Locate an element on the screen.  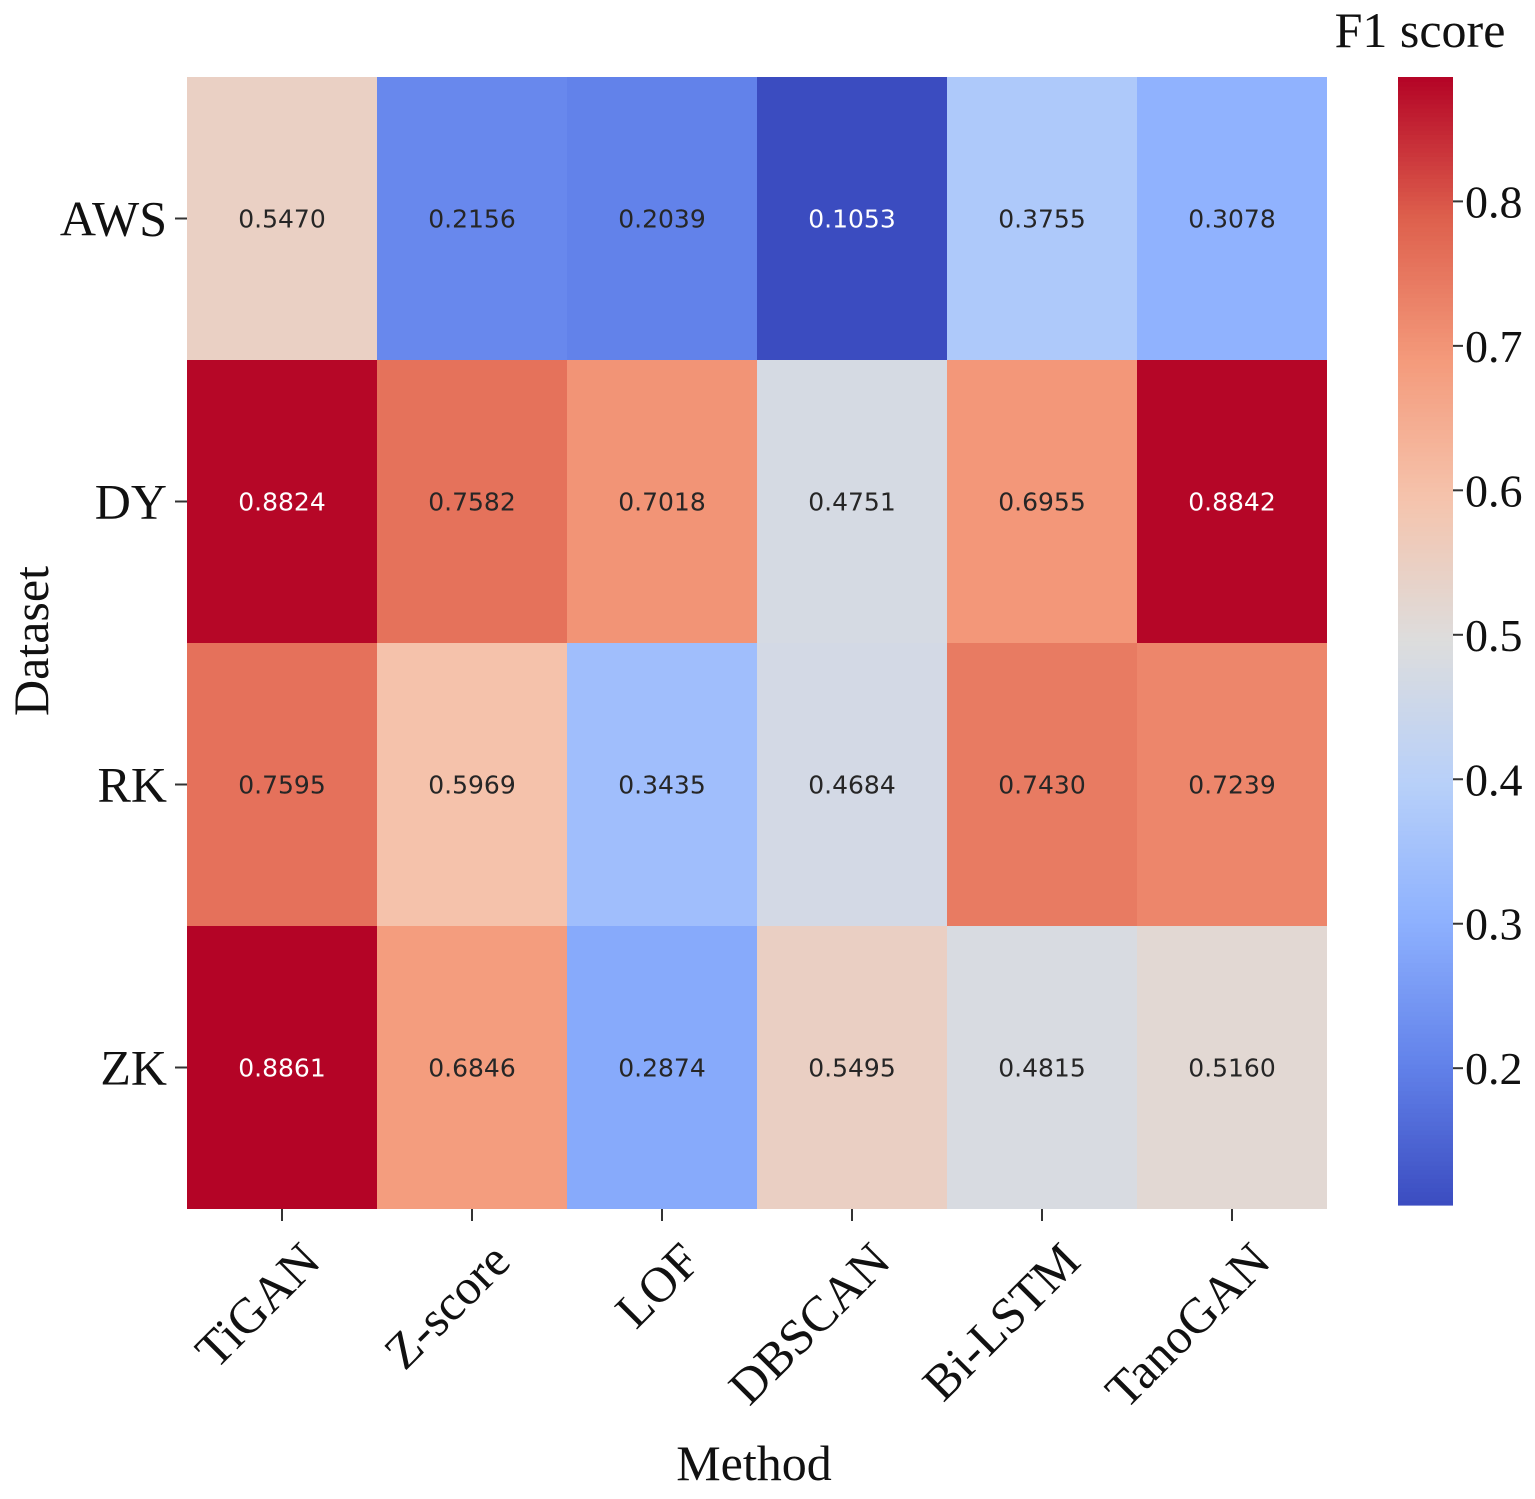
cell-value-label: 0.7582 is located at coordinates (471, 502).